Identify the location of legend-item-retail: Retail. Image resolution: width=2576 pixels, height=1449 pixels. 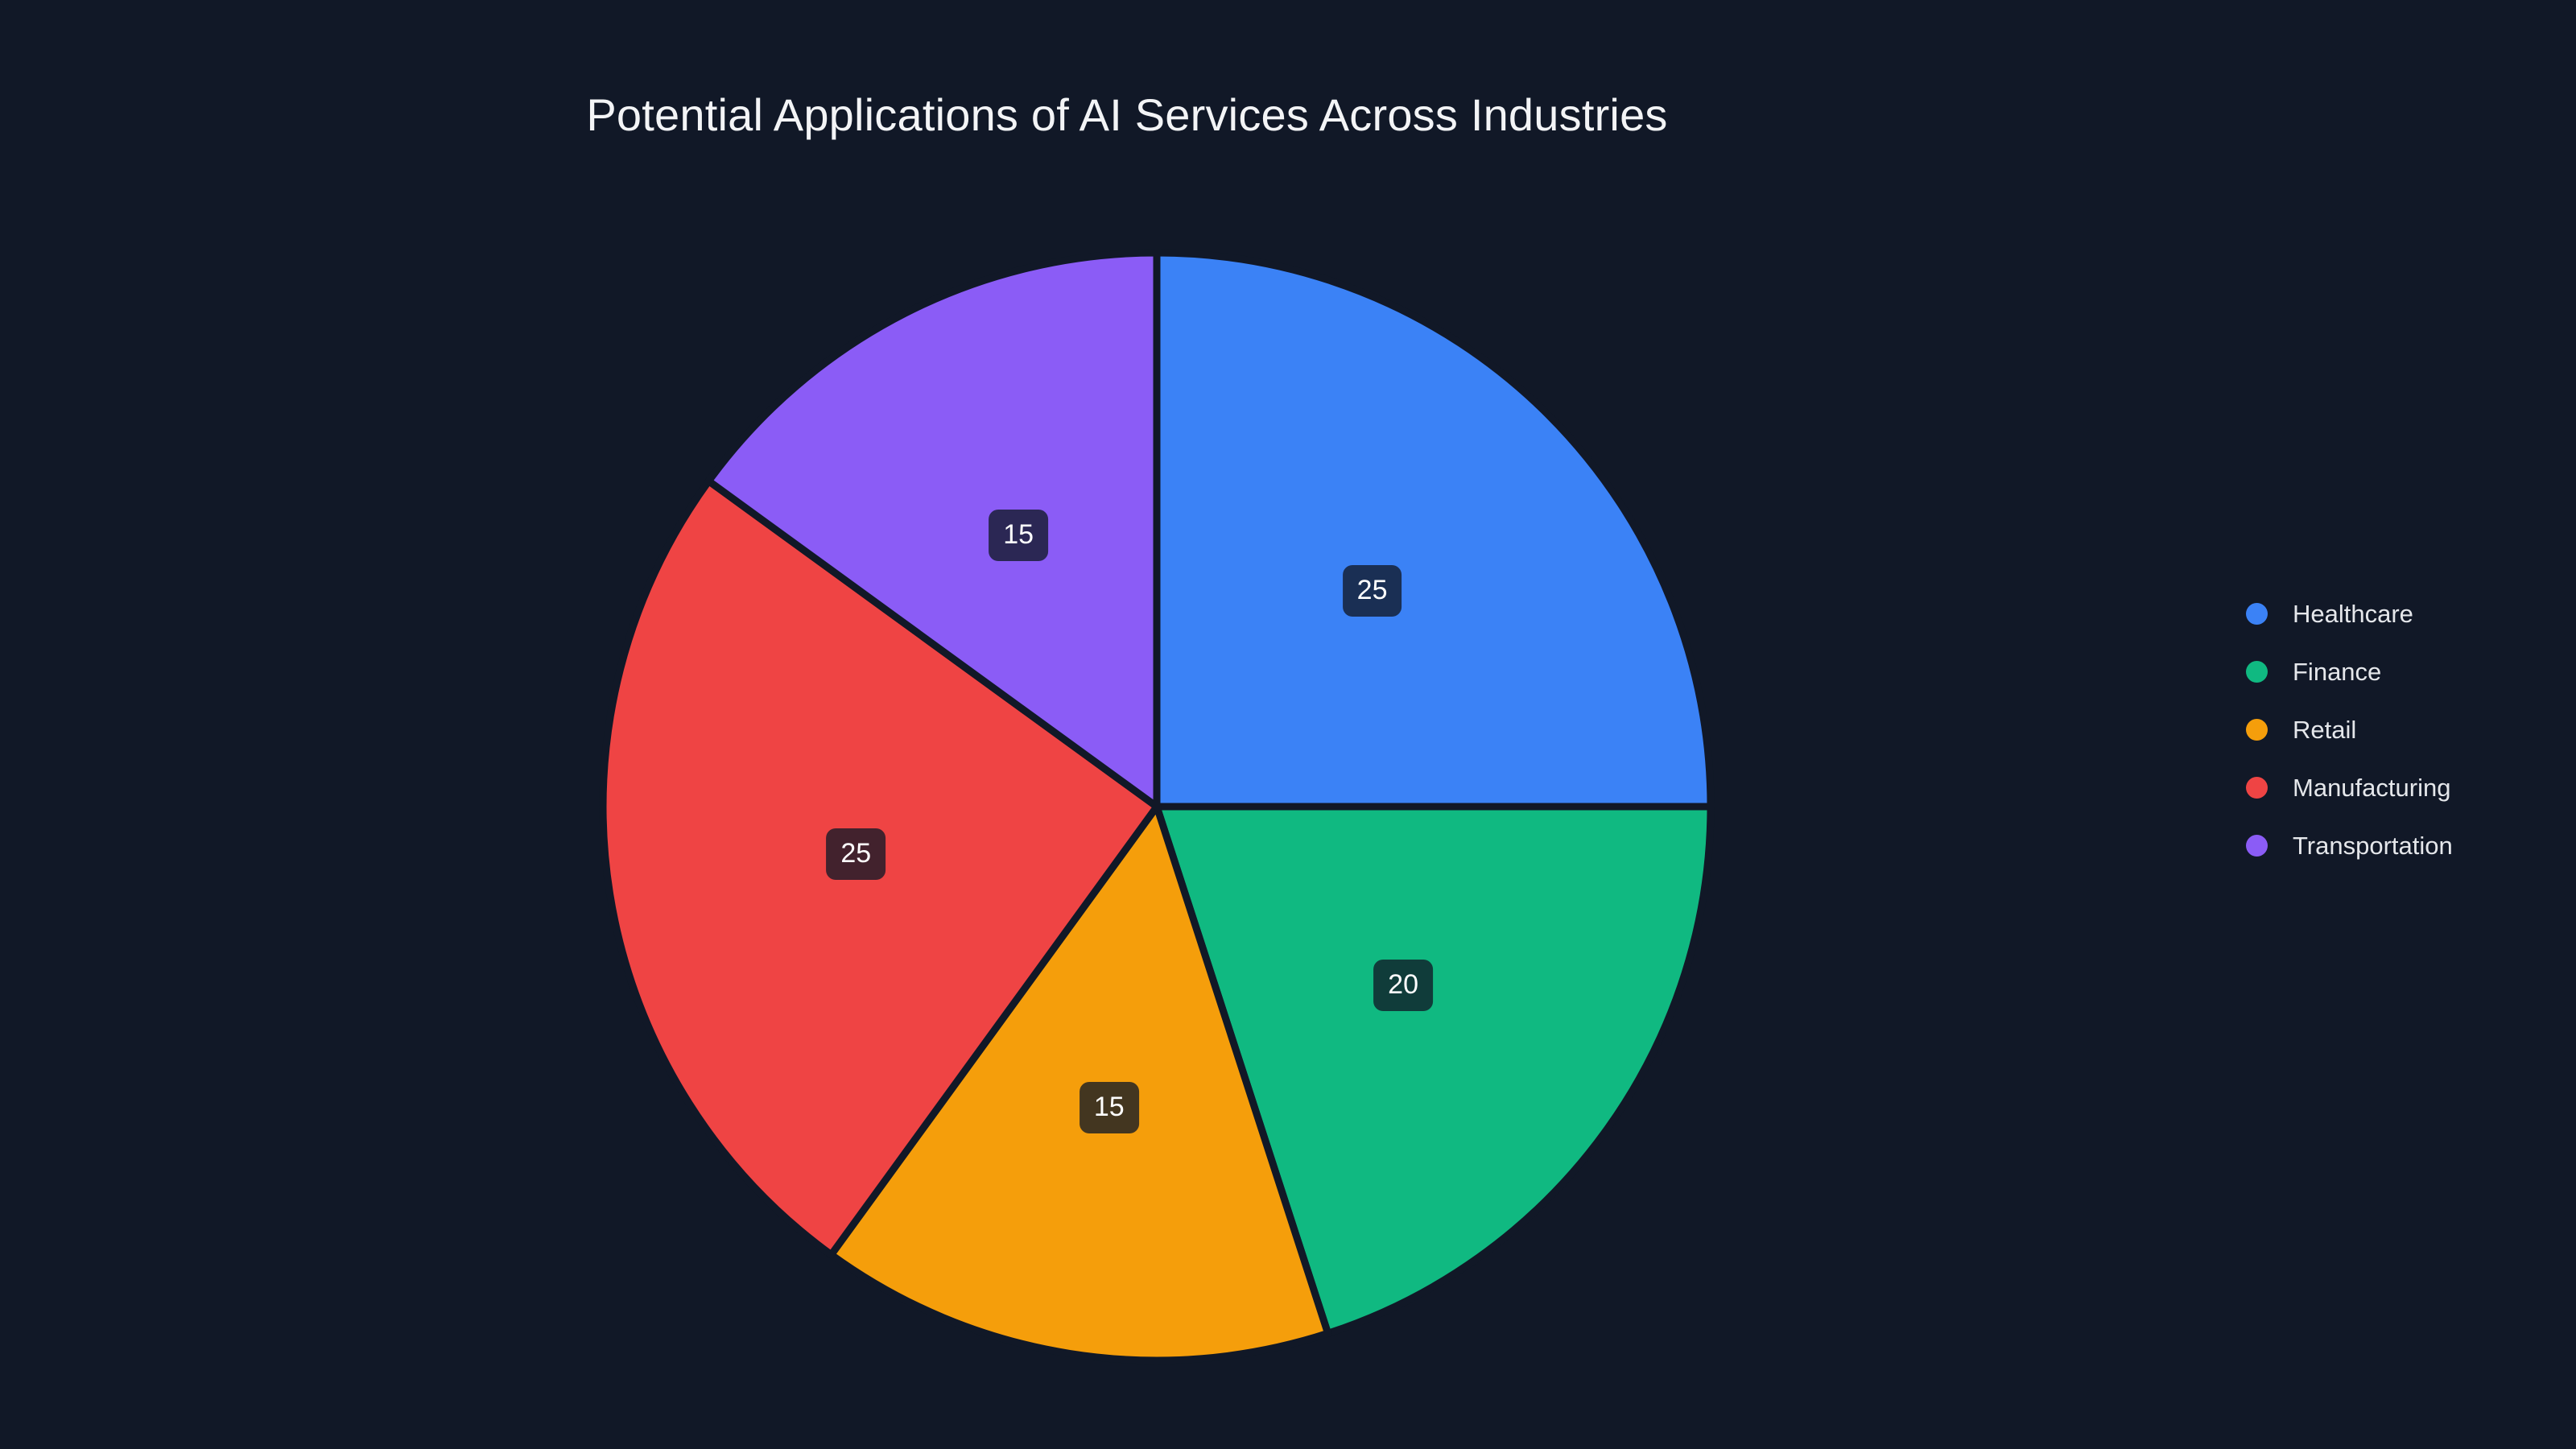
(2399, 729).